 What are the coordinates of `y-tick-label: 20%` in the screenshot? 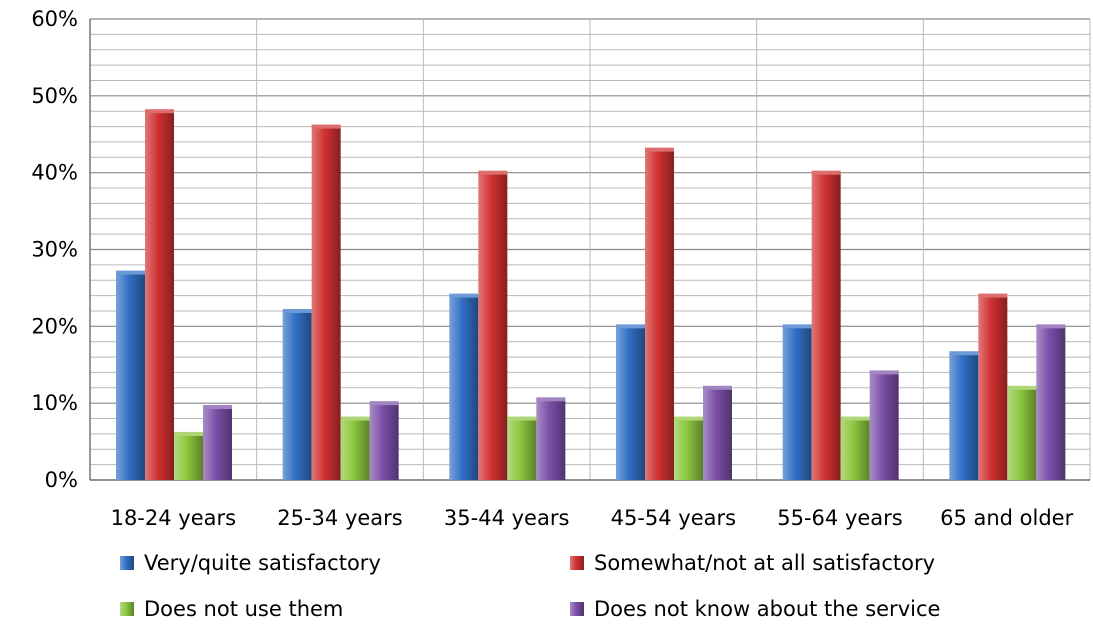 It's located at (54, 326).